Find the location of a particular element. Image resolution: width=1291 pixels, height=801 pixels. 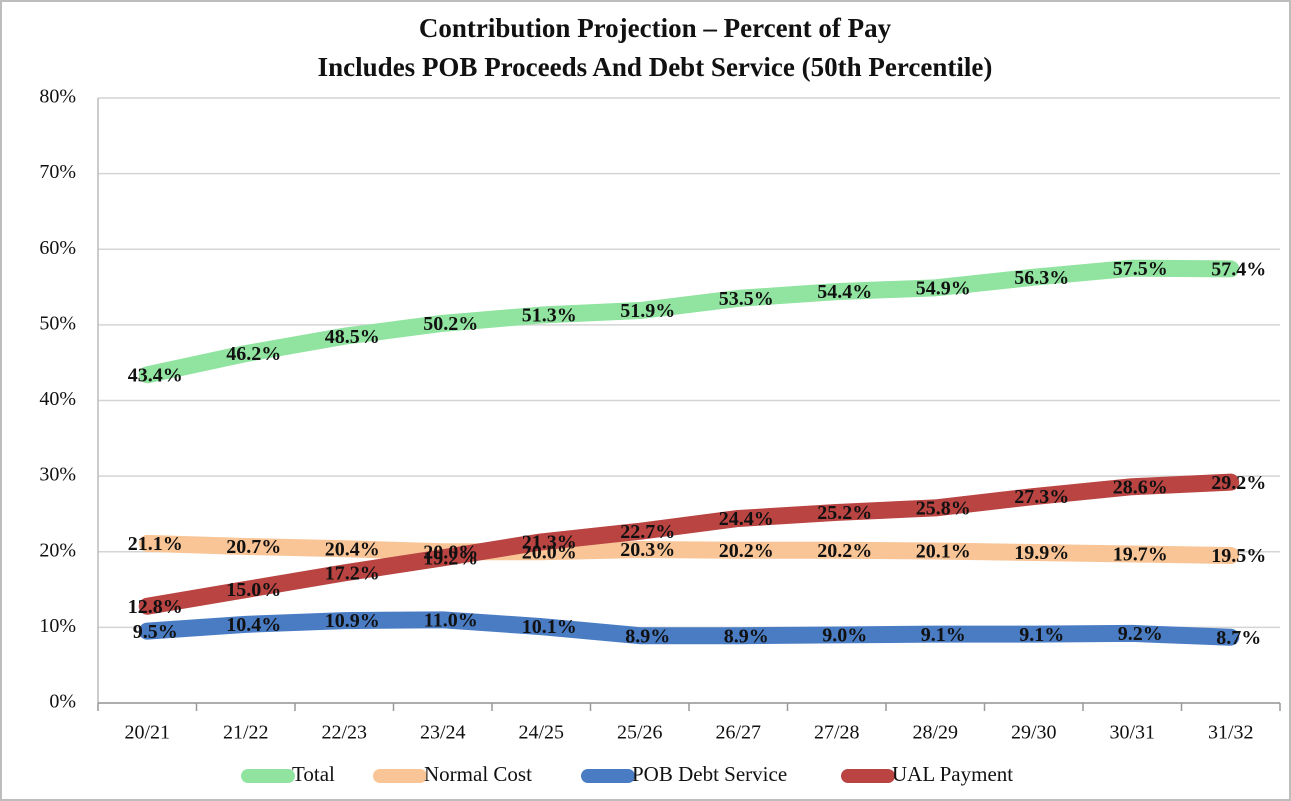

data-label: 50.2% is located at coordinates (450, 324).